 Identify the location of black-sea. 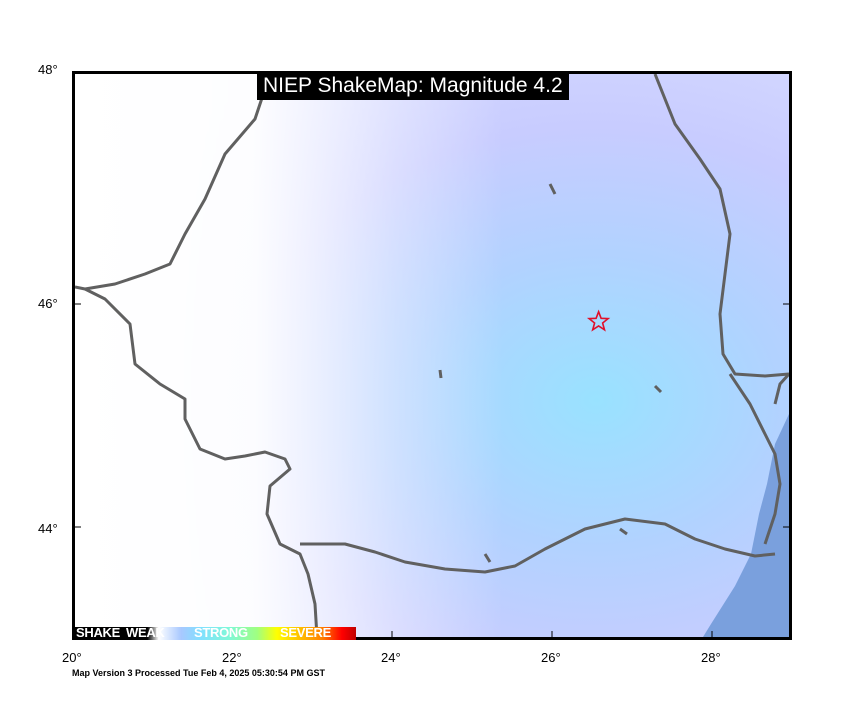
(746, 525).